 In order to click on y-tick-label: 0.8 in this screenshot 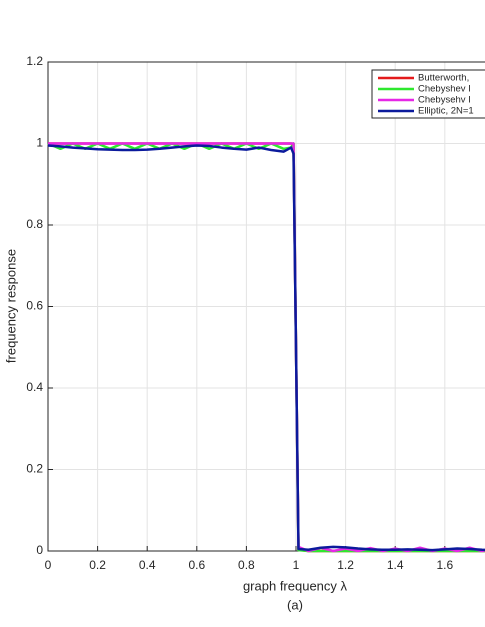, I will do `click(34, 224)`.